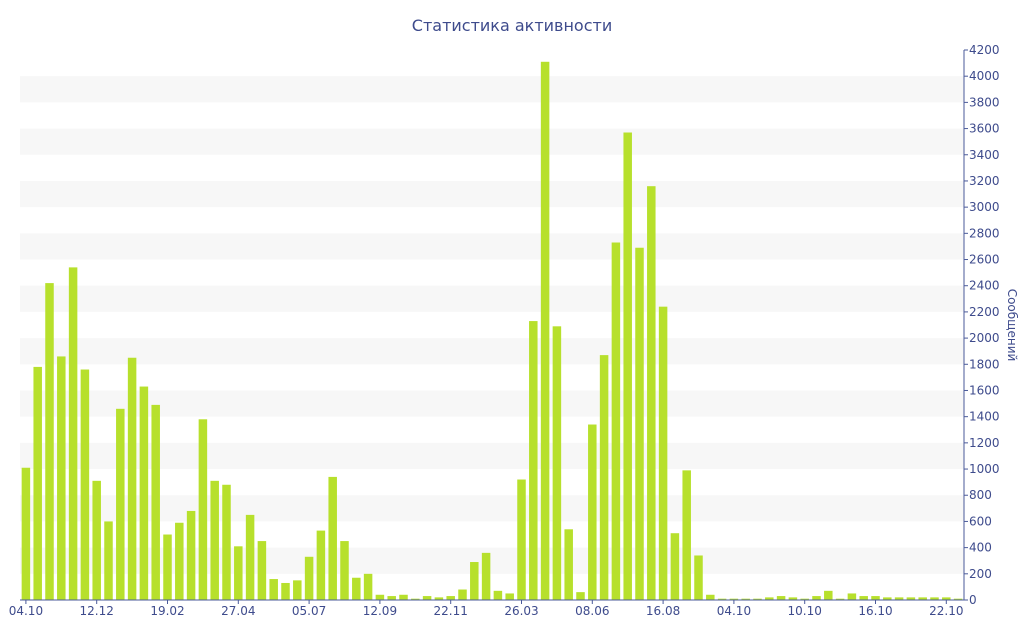 The height and width of the screenshot is (640, 1024). What do you see at coordinates (946, 611) in the screenshot?
I see `x-tick-label: 22.10` at bounding box center [946, 611].